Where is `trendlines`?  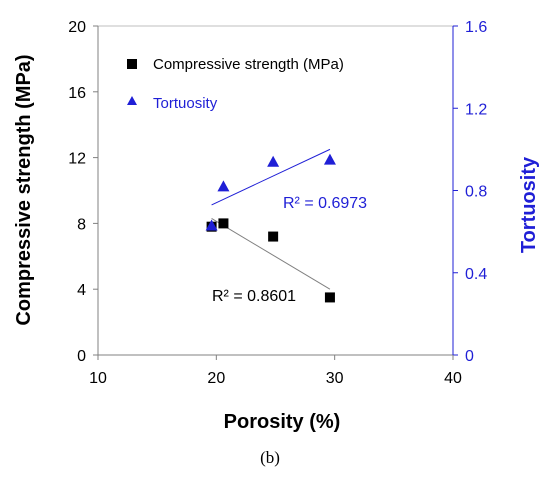 trendlines is located at coordinates (271, 219).